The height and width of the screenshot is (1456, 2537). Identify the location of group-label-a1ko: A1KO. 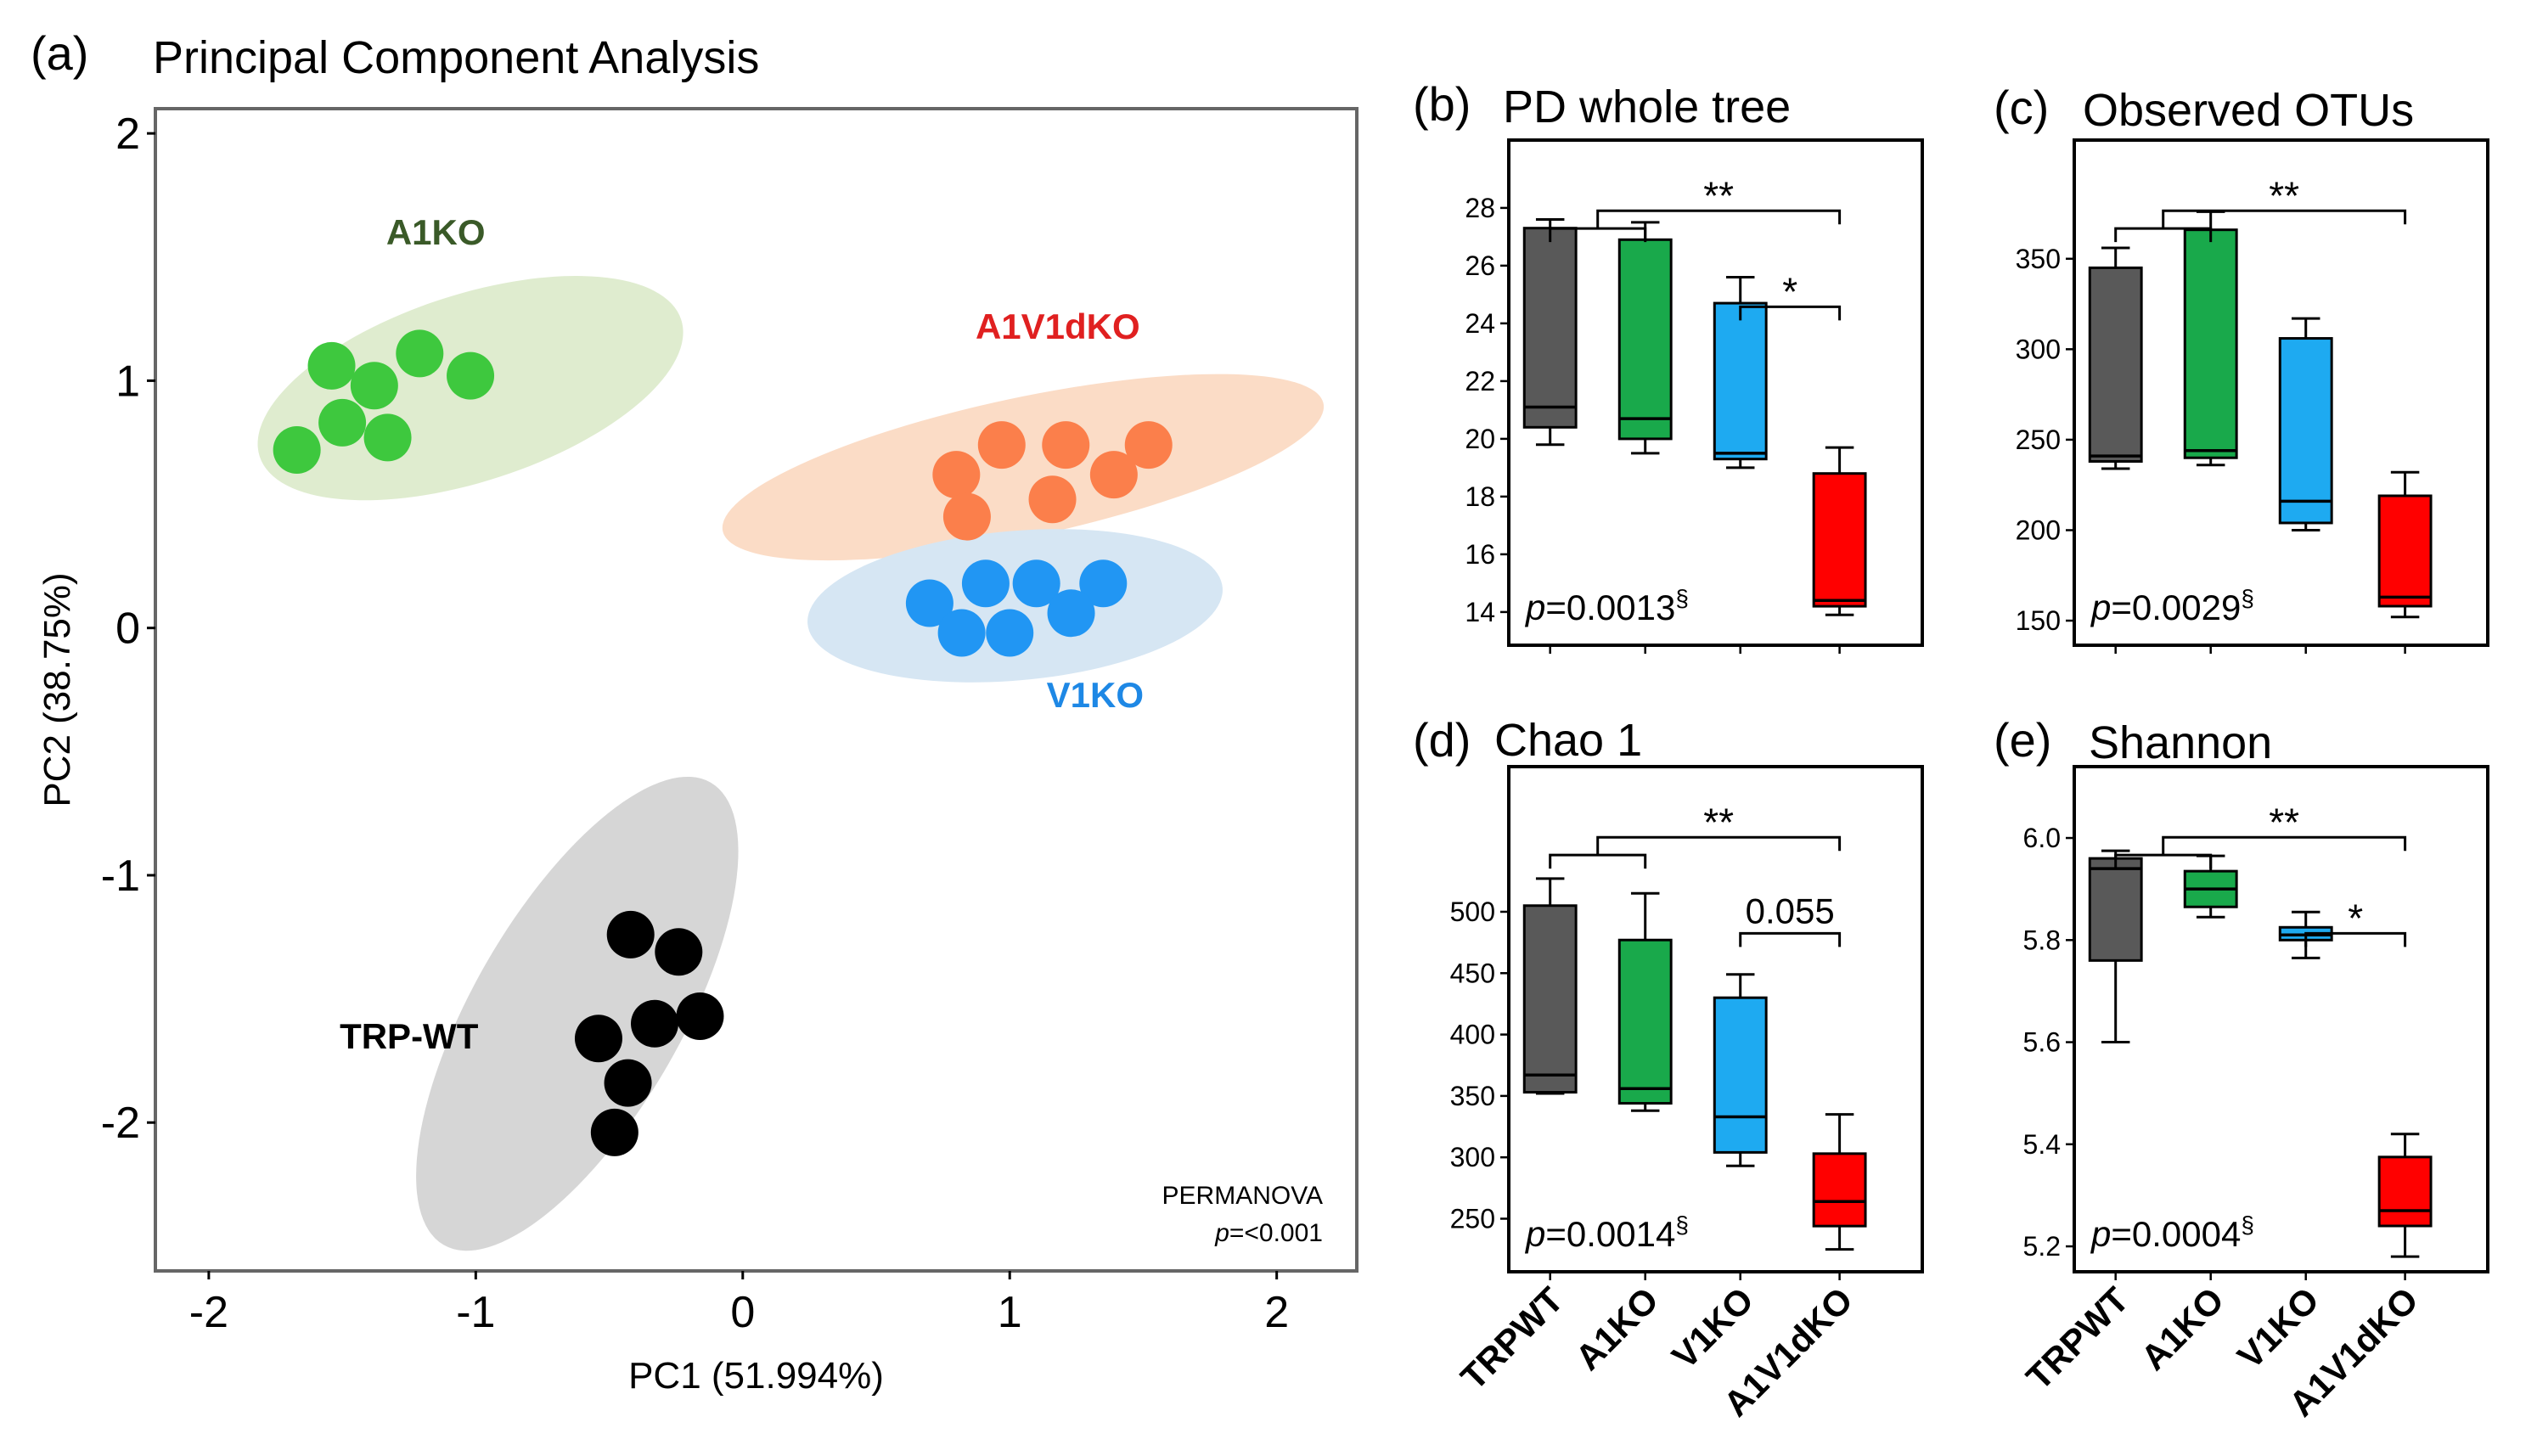
(436, 232).